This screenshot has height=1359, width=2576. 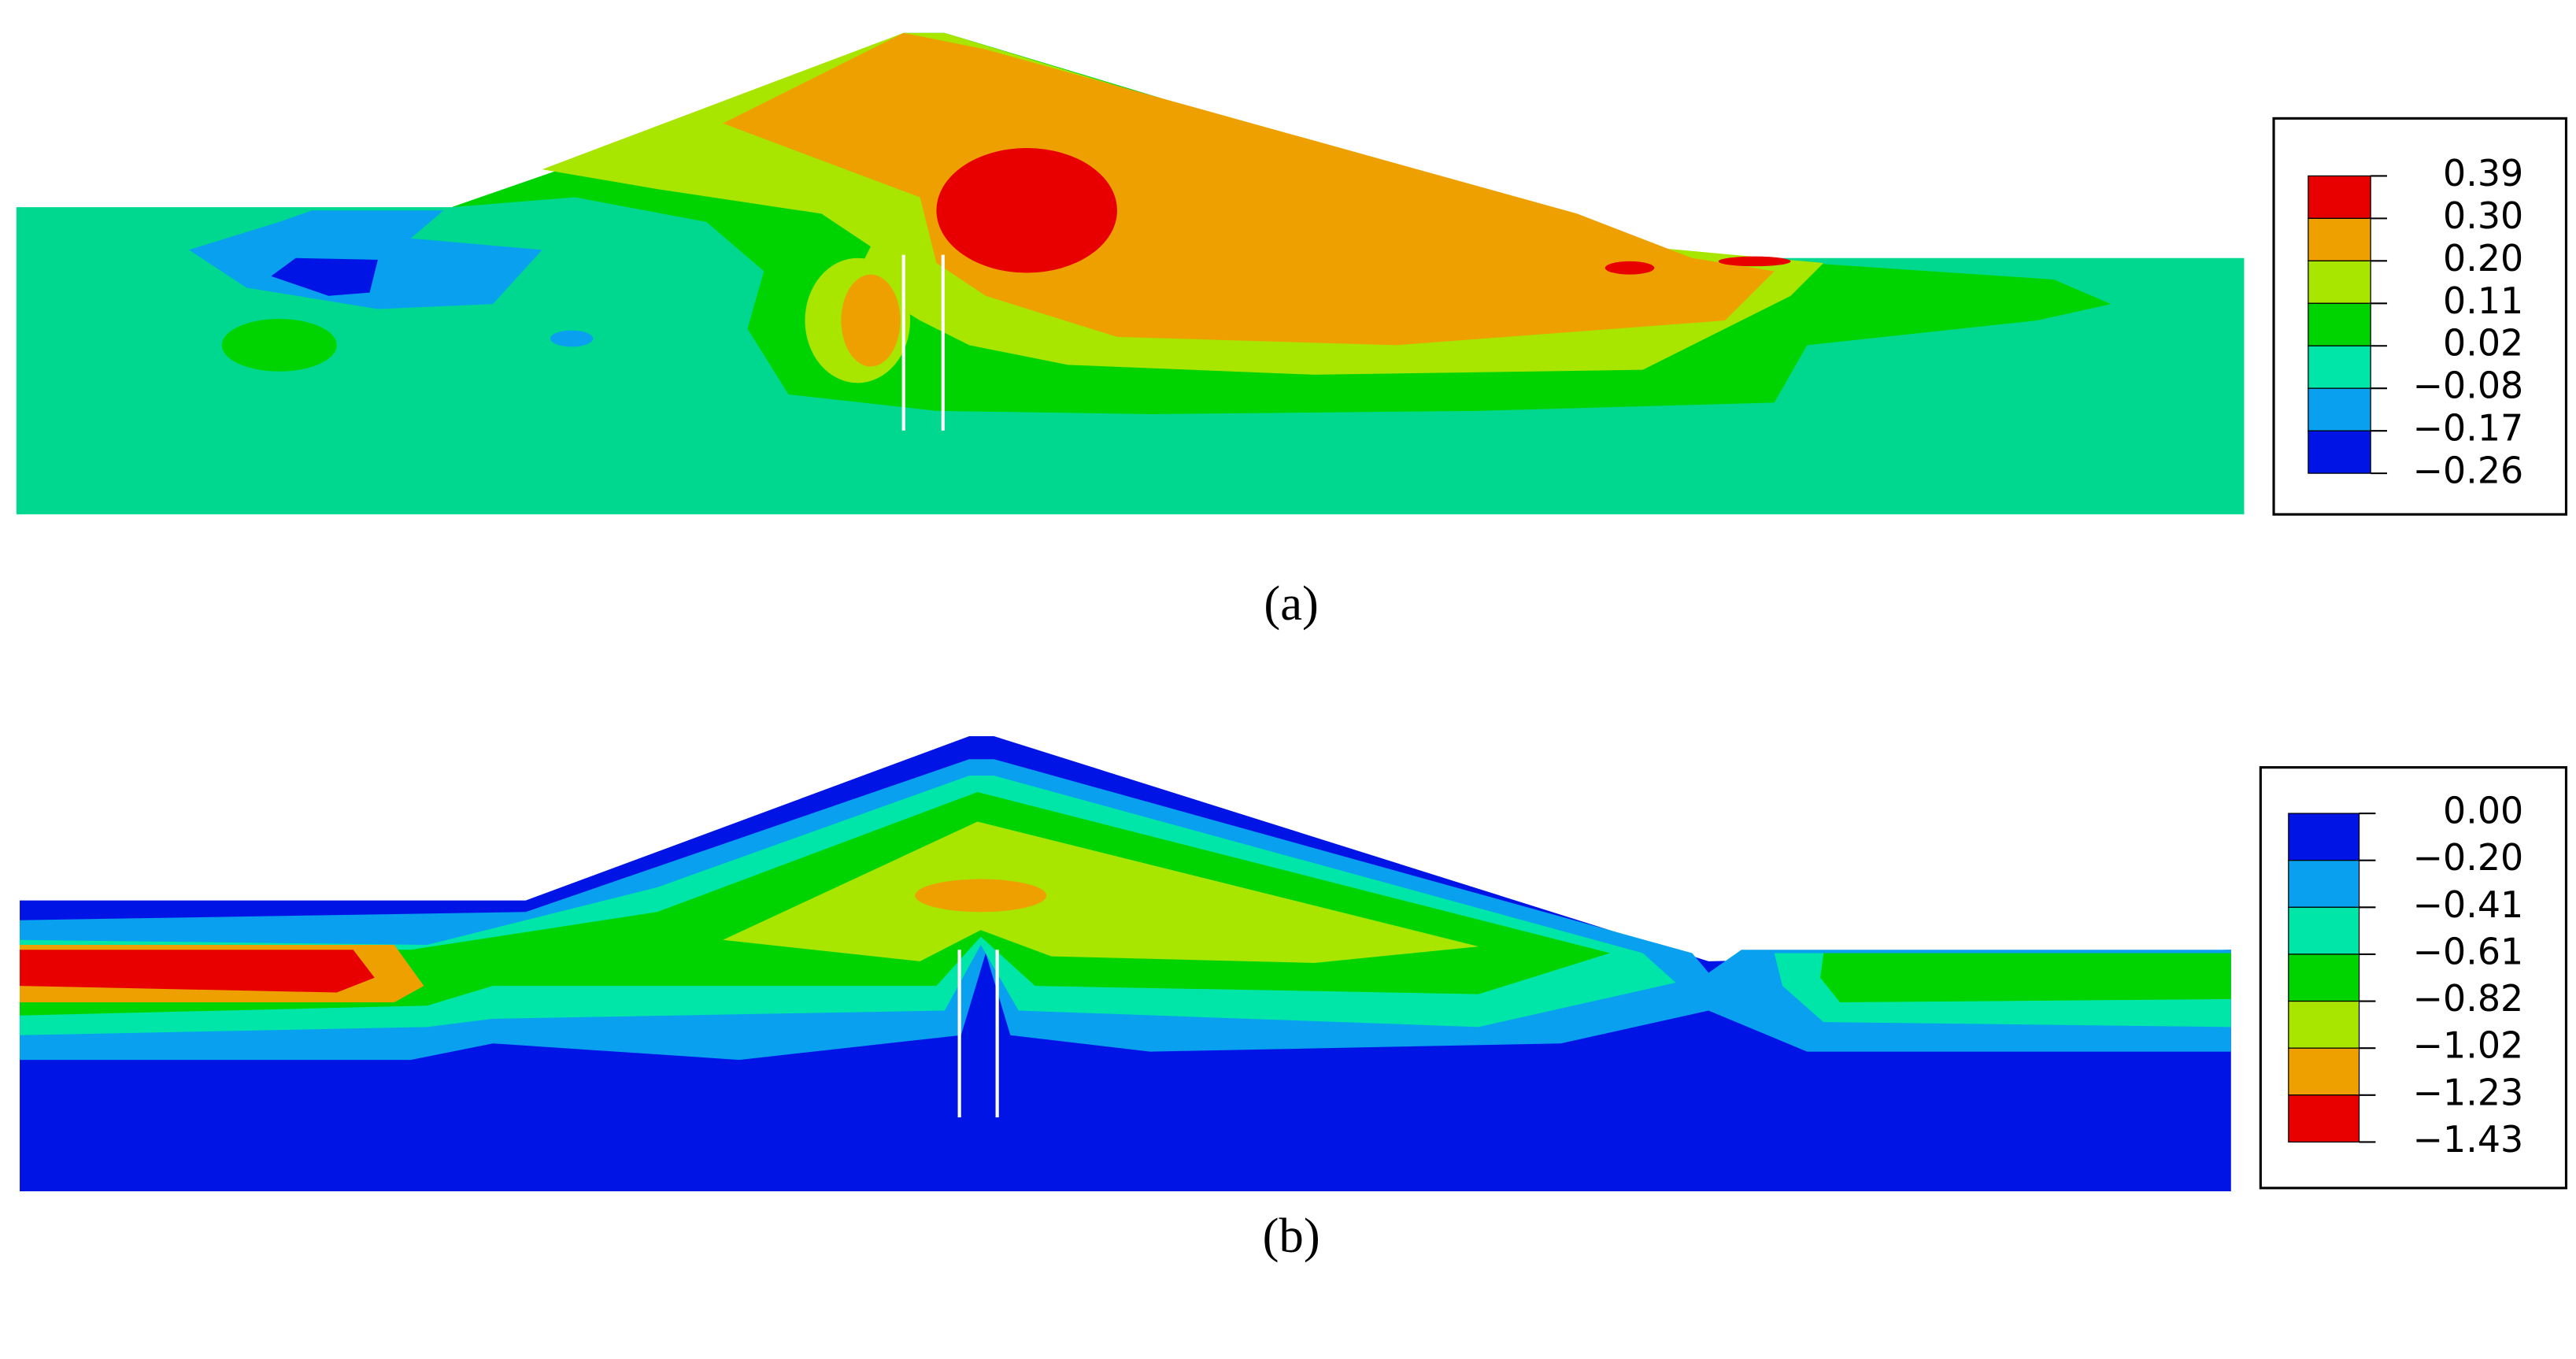 What do you see at coordinates (2483, 343) in the screenshot?
I see `legend-label: 0.02` at bounding box center [2483, 343].